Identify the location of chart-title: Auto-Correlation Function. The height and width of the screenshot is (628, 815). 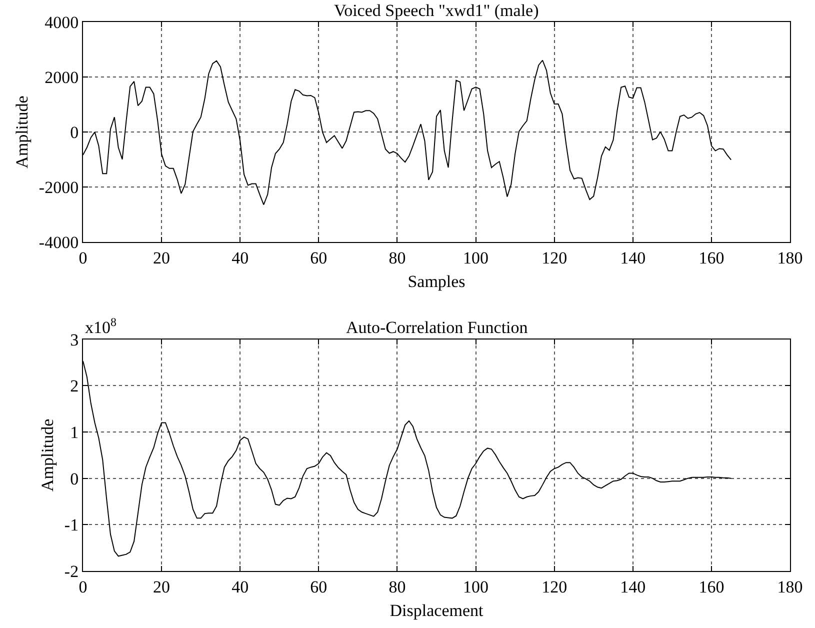
(437, 327).